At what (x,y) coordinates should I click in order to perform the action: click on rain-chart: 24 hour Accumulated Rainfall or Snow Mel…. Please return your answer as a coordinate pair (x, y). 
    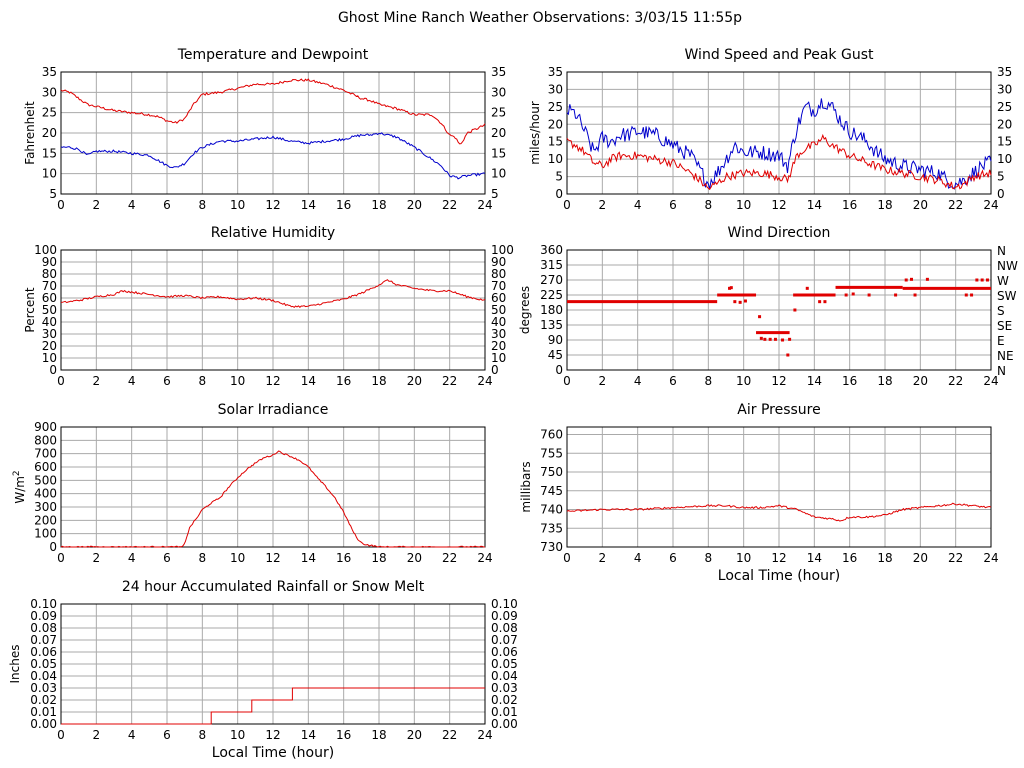
    Looking at the image, I should click on (263, 670).